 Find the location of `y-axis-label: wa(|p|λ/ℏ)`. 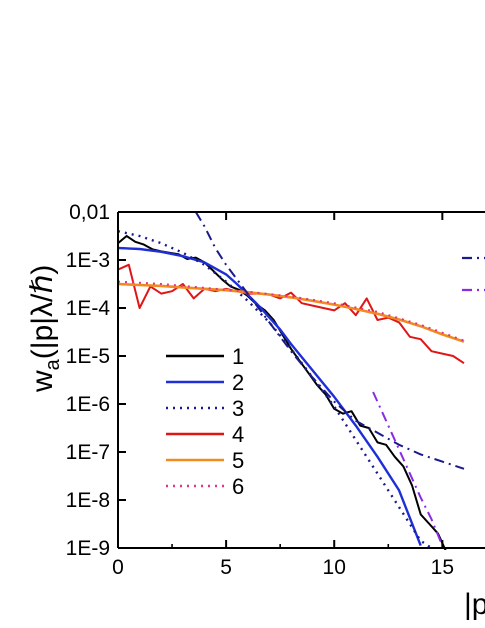

y-axis-label: wa(|p|λ/ℏ) is located at coordinates (45, 329).